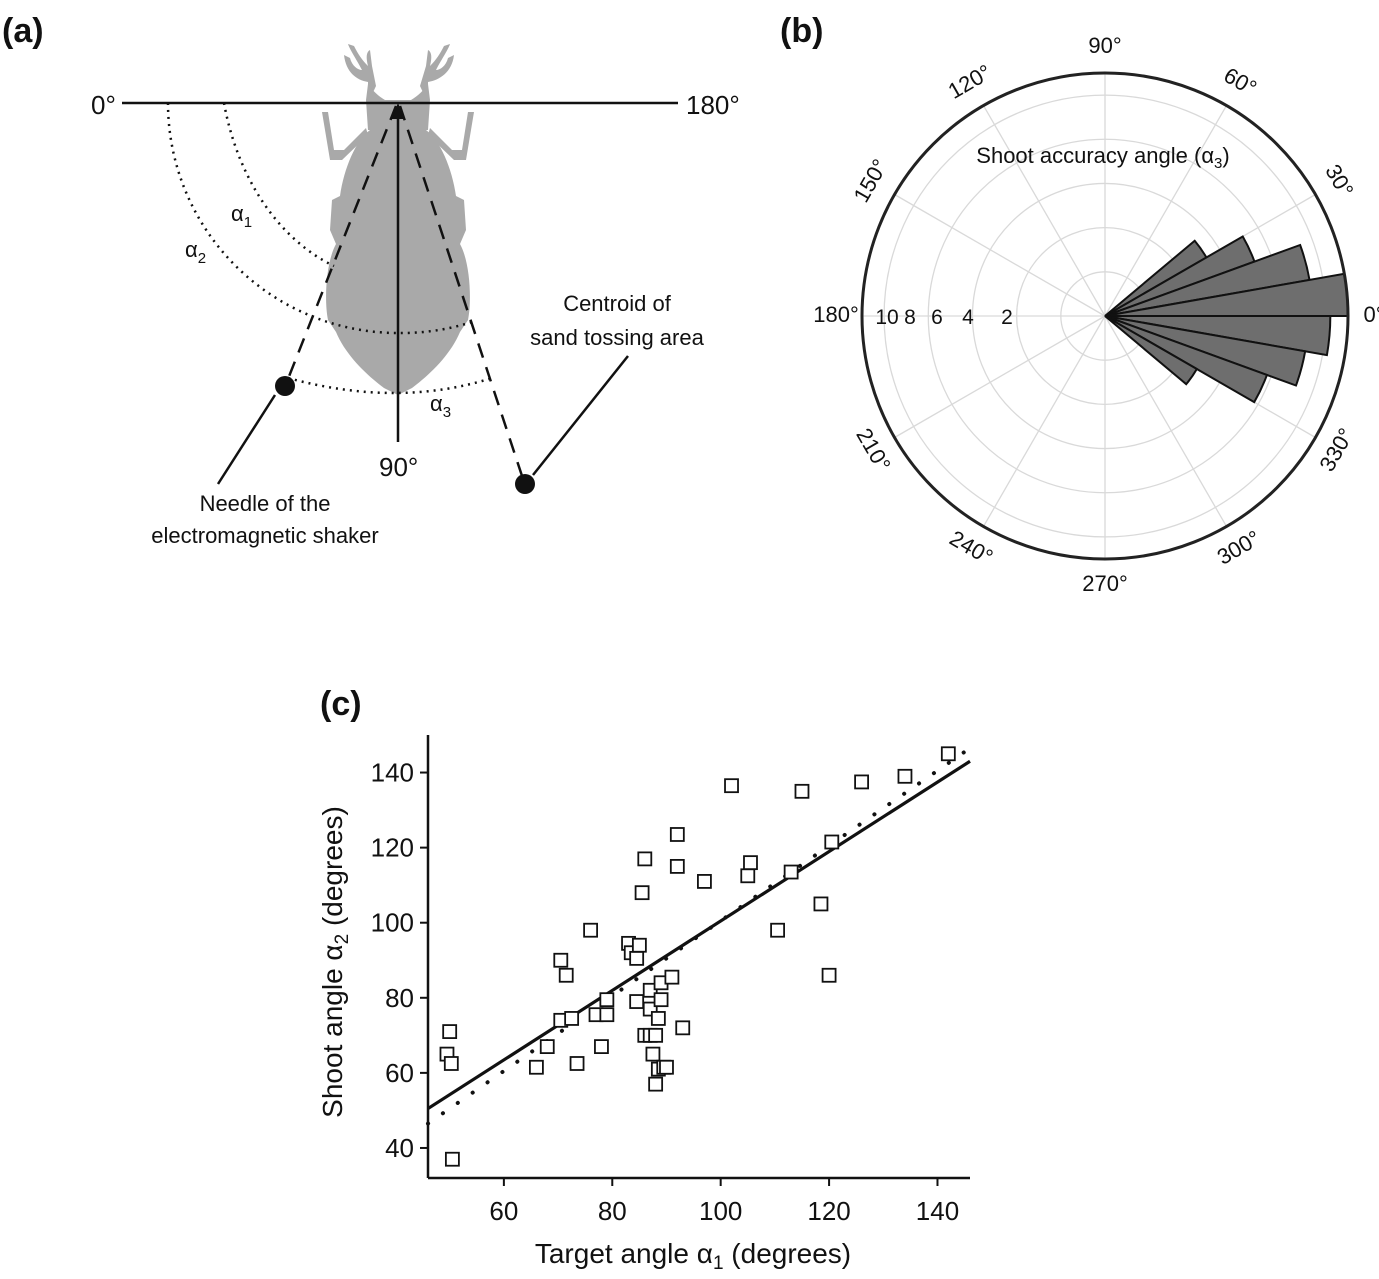 The image size is (1379, 1279). Describe the element at coordinates (398, 467) in the screenshot. I see `angle-90-label: 90°` at that location.